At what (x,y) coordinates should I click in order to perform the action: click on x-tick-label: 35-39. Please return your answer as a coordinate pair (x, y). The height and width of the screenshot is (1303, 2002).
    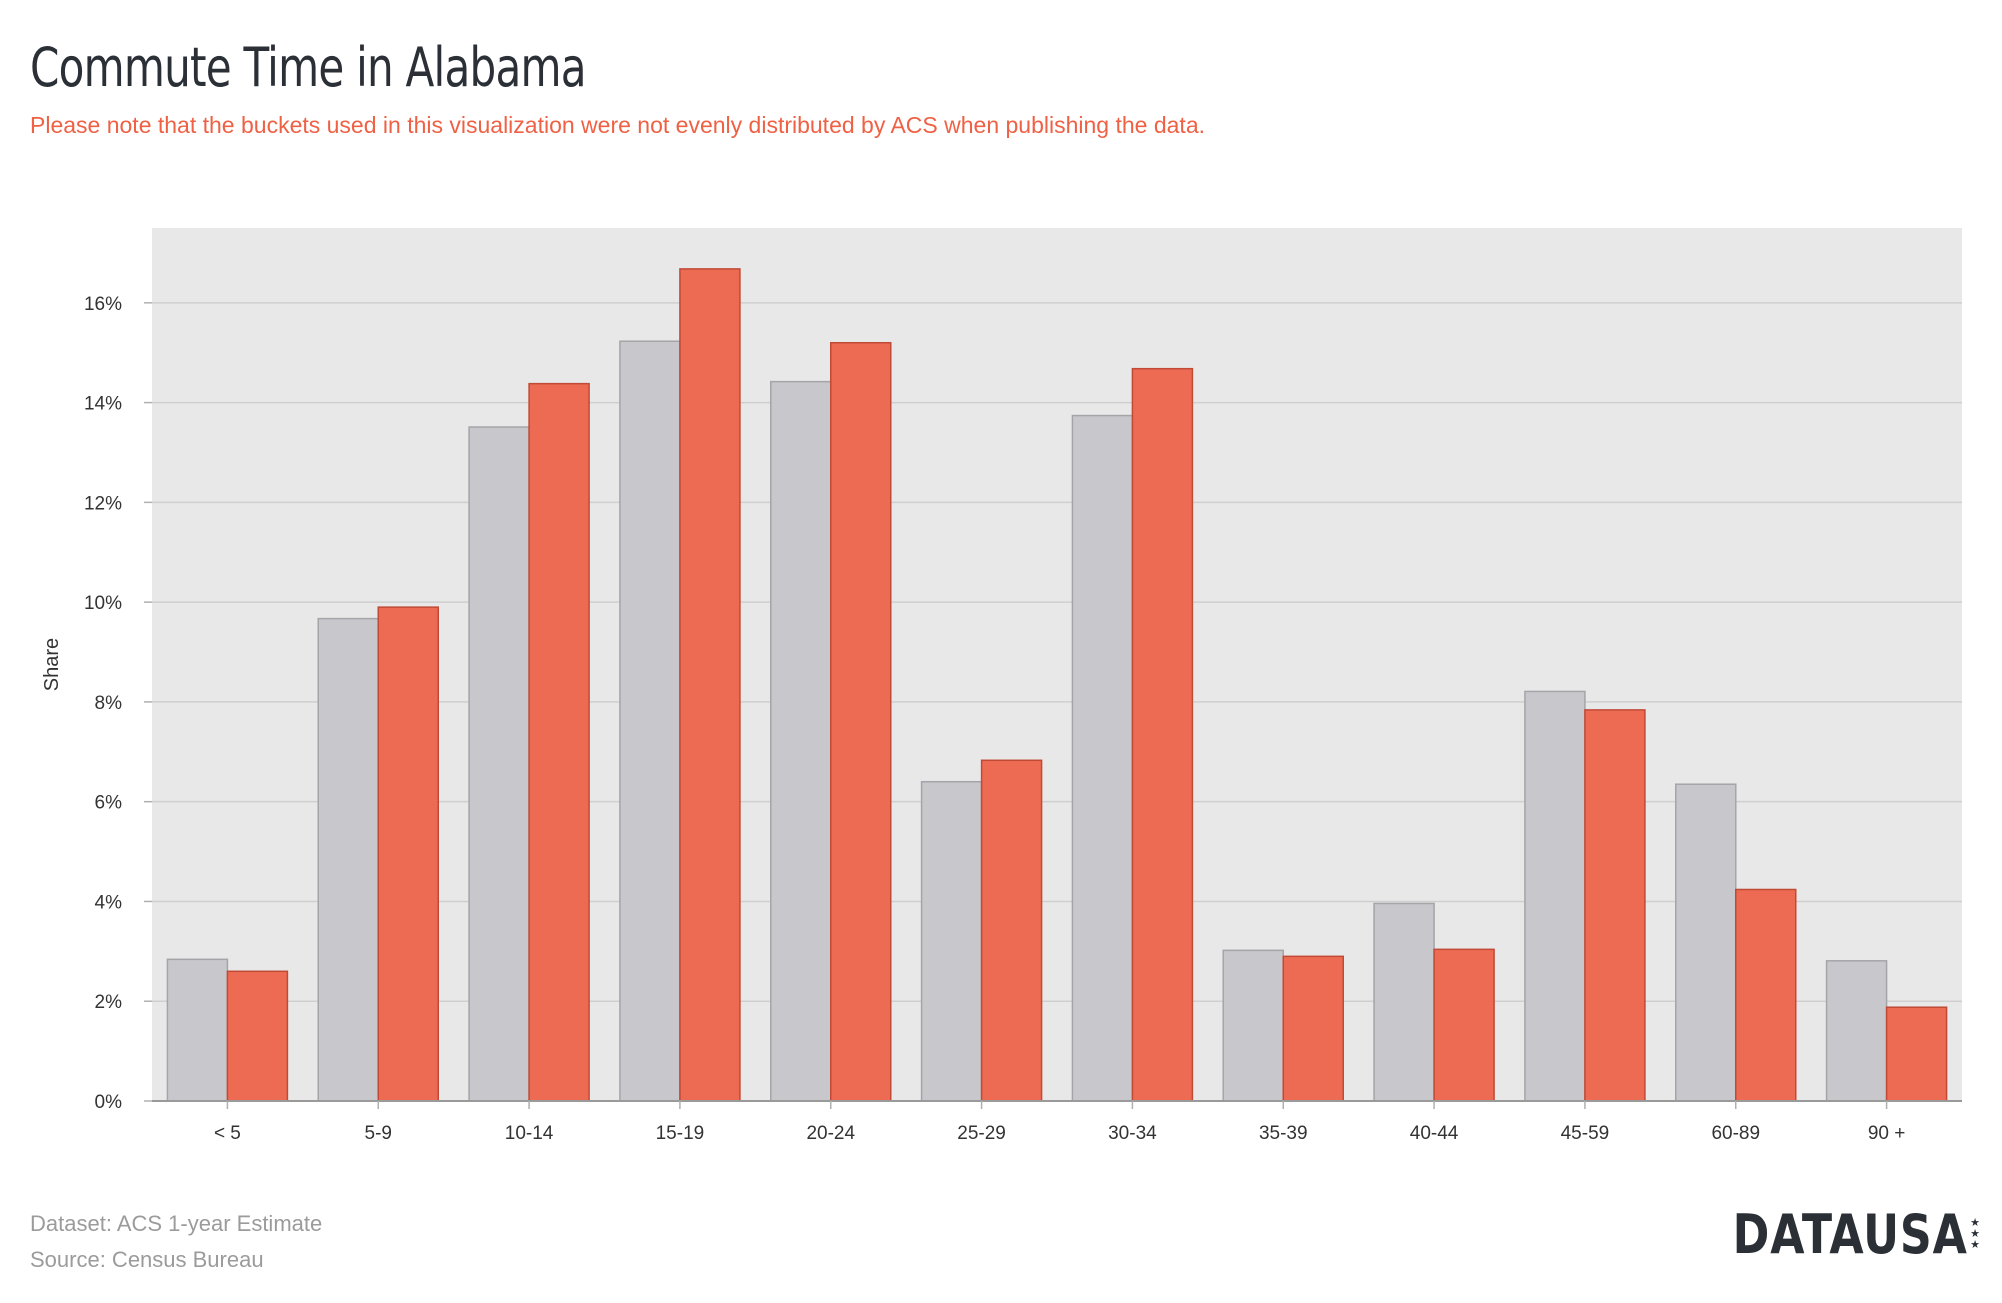
    Looking at the image, I should click on (1283, 1133).